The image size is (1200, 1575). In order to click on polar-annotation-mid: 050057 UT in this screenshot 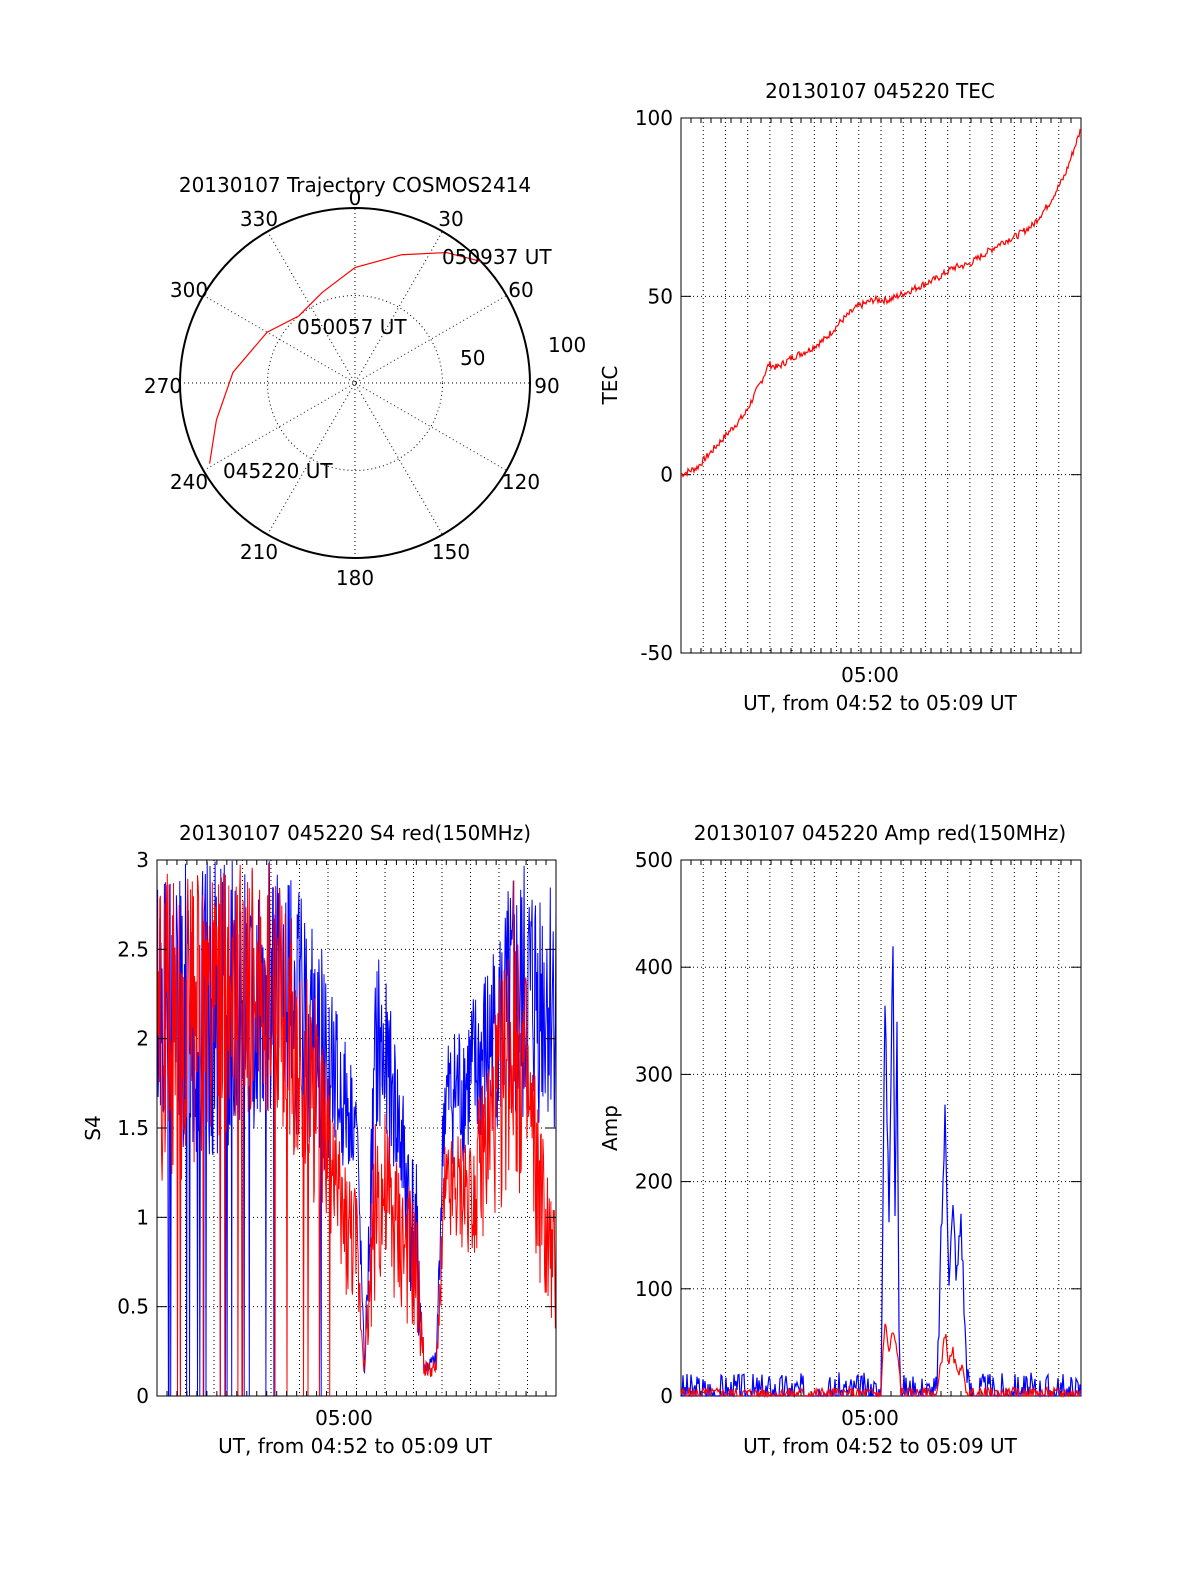, I will do `click(352, 327)`.